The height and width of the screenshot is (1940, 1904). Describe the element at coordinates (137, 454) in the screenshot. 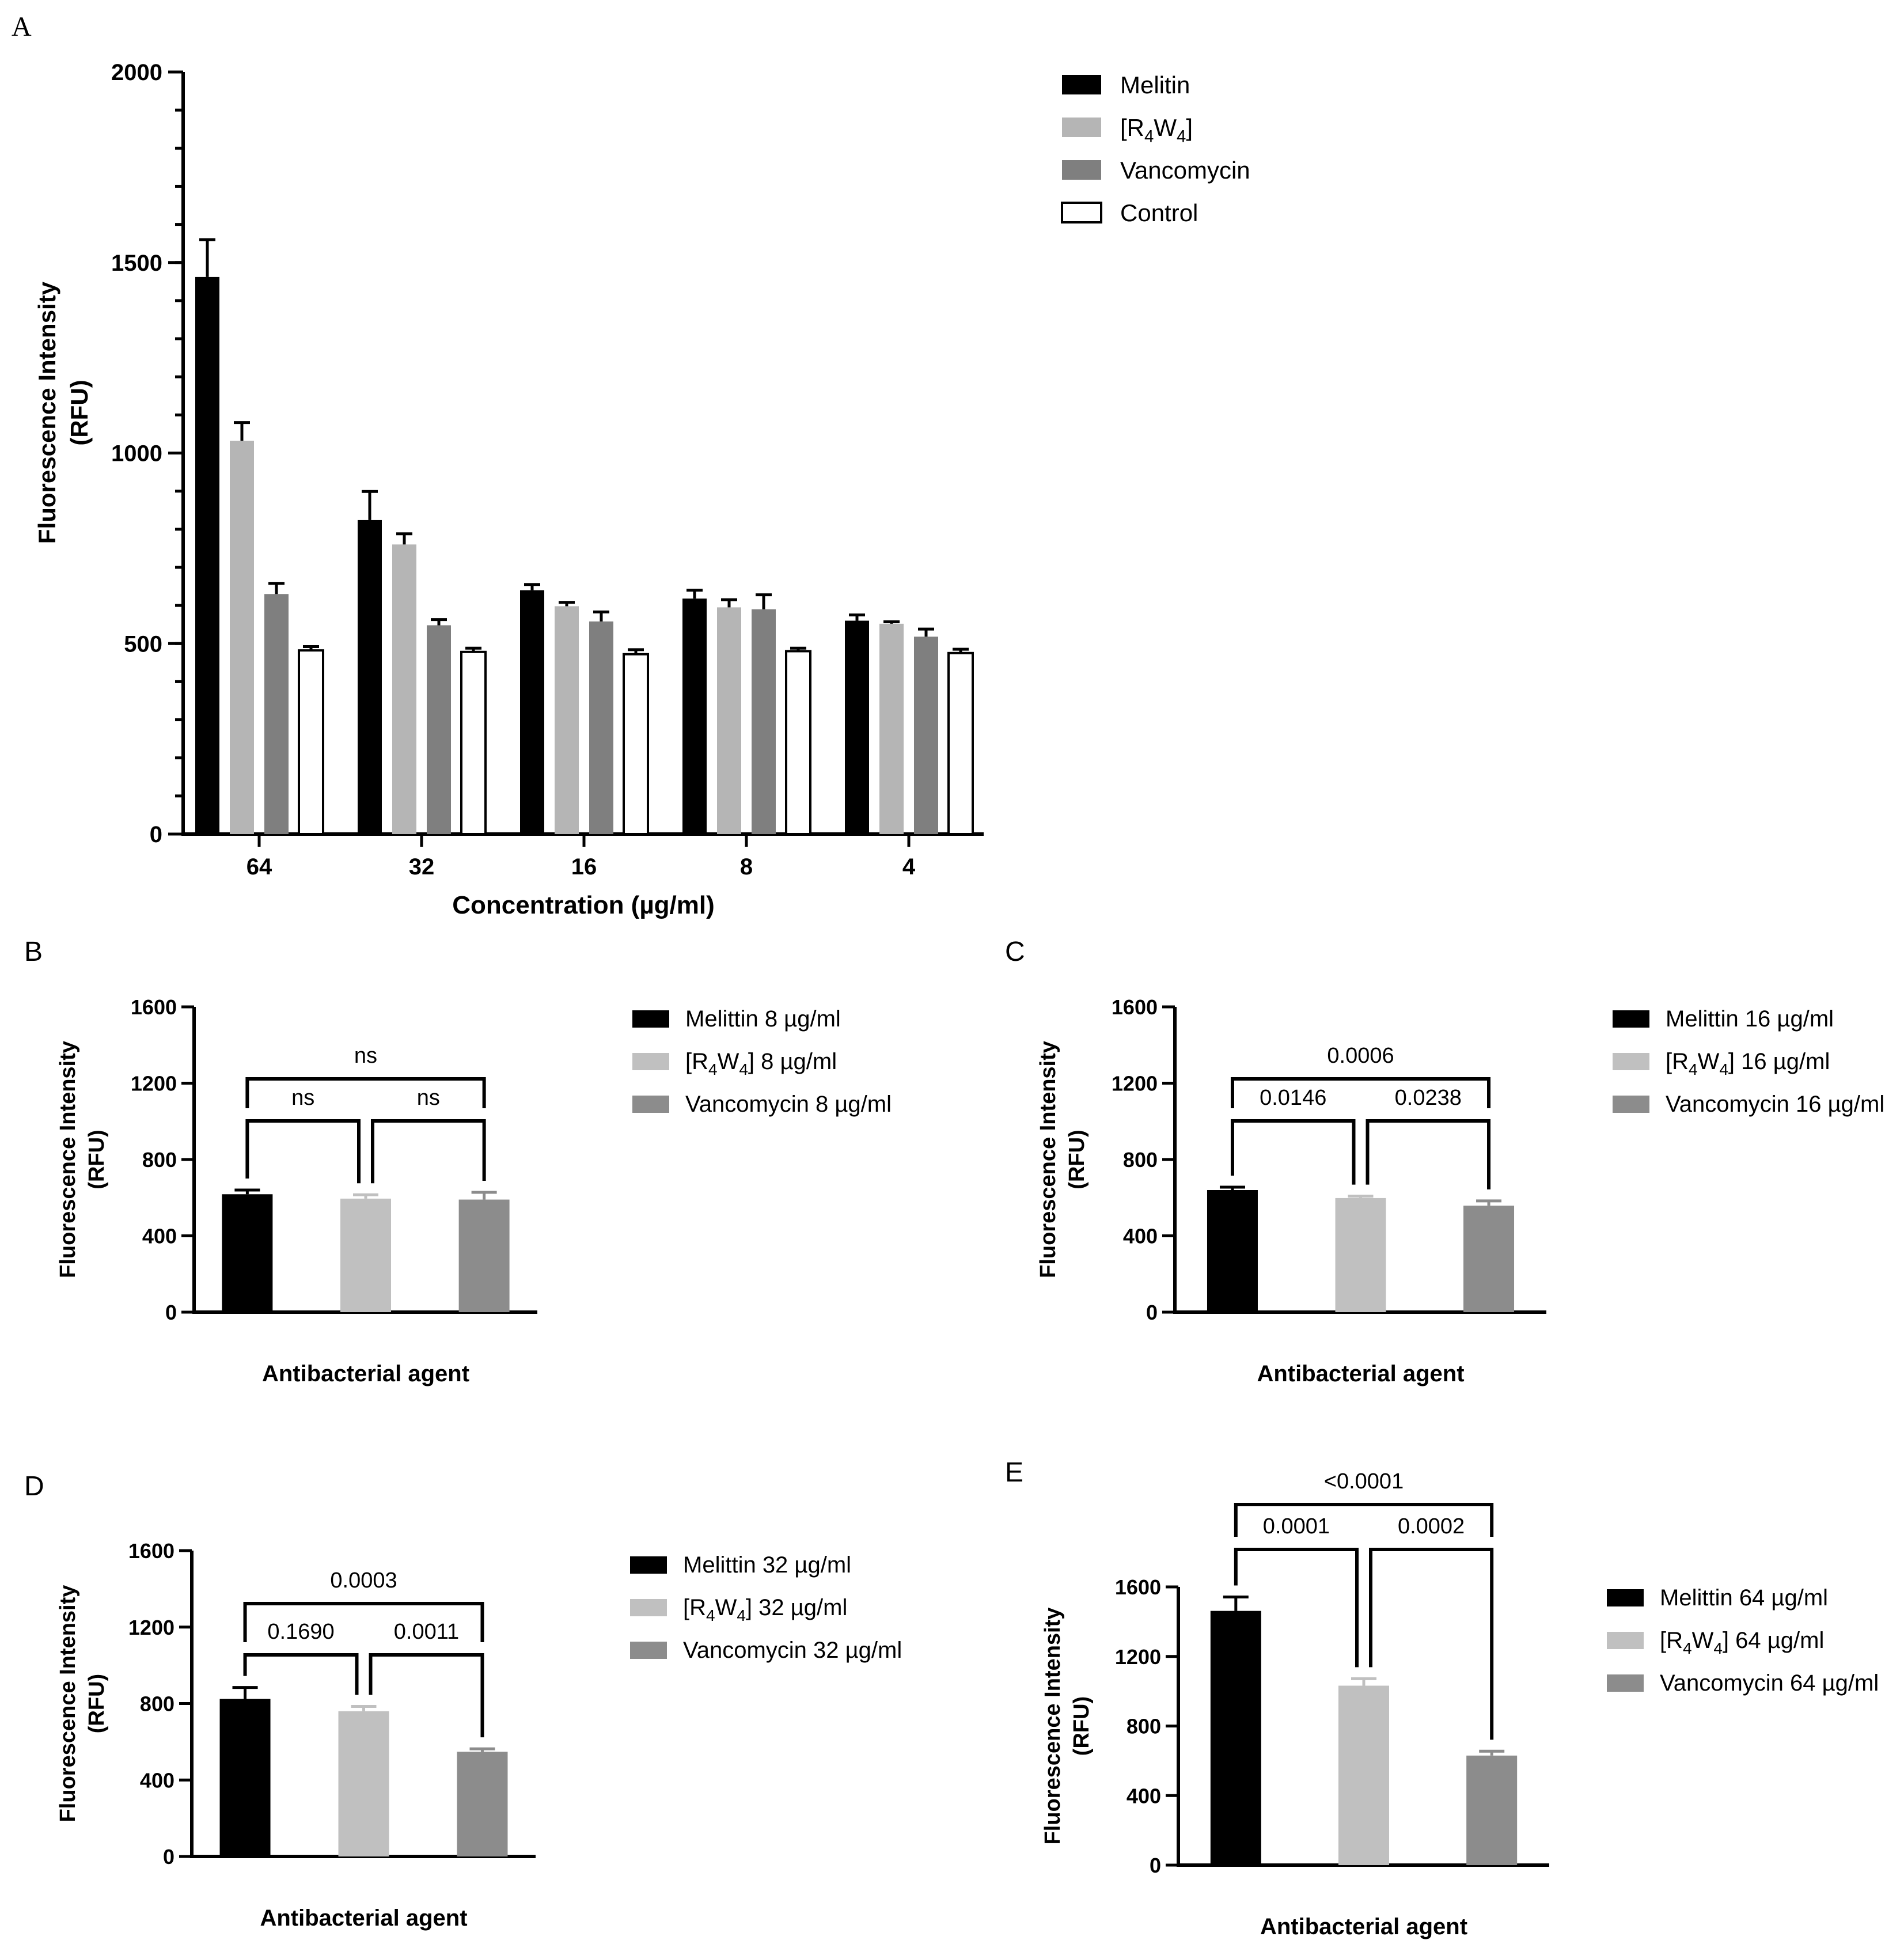

I see `y-tick-label: 1000` at that location.